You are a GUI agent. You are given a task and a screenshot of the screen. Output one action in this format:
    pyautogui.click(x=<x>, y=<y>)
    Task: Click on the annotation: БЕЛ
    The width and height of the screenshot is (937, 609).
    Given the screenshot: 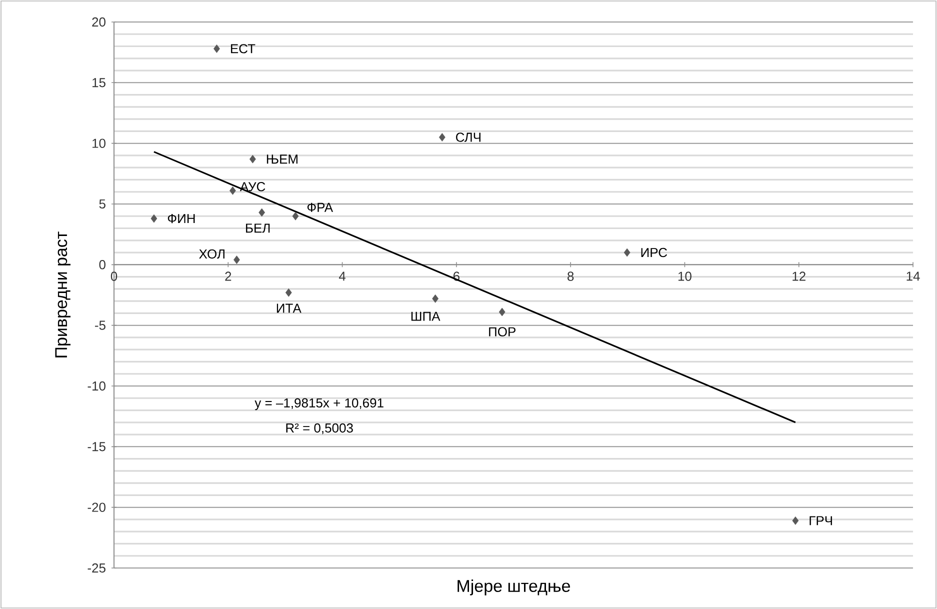 What is the action you would take?
    pyautogui.click(x=258, y=228)
    